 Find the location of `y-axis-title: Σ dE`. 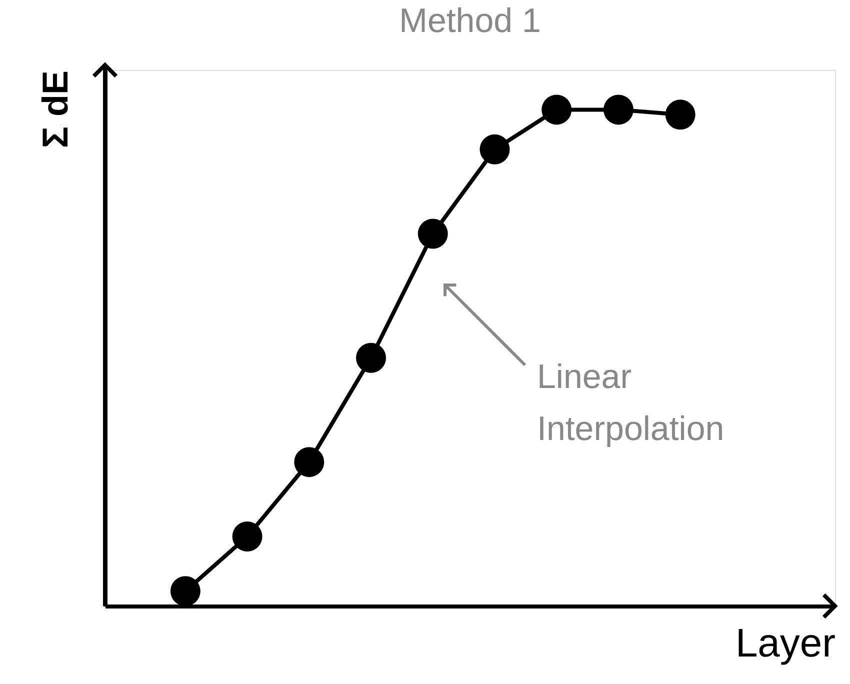

y-axis-title: Σ dE is located at coordinates (55, 109).